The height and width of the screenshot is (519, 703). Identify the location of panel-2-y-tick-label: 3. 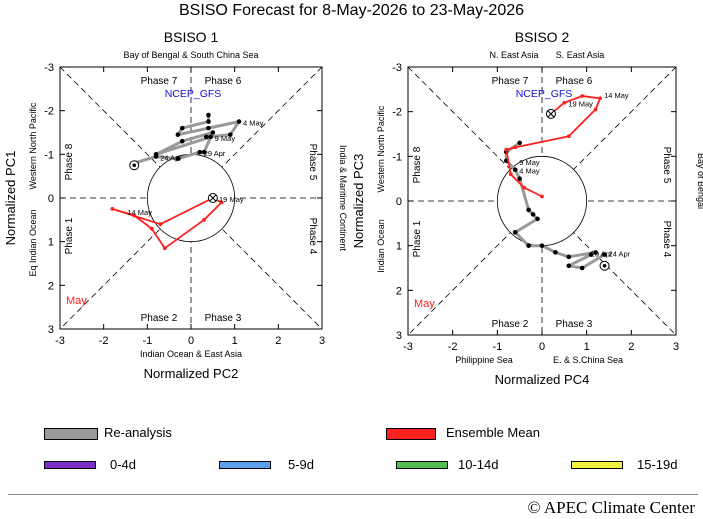
(399, 336).